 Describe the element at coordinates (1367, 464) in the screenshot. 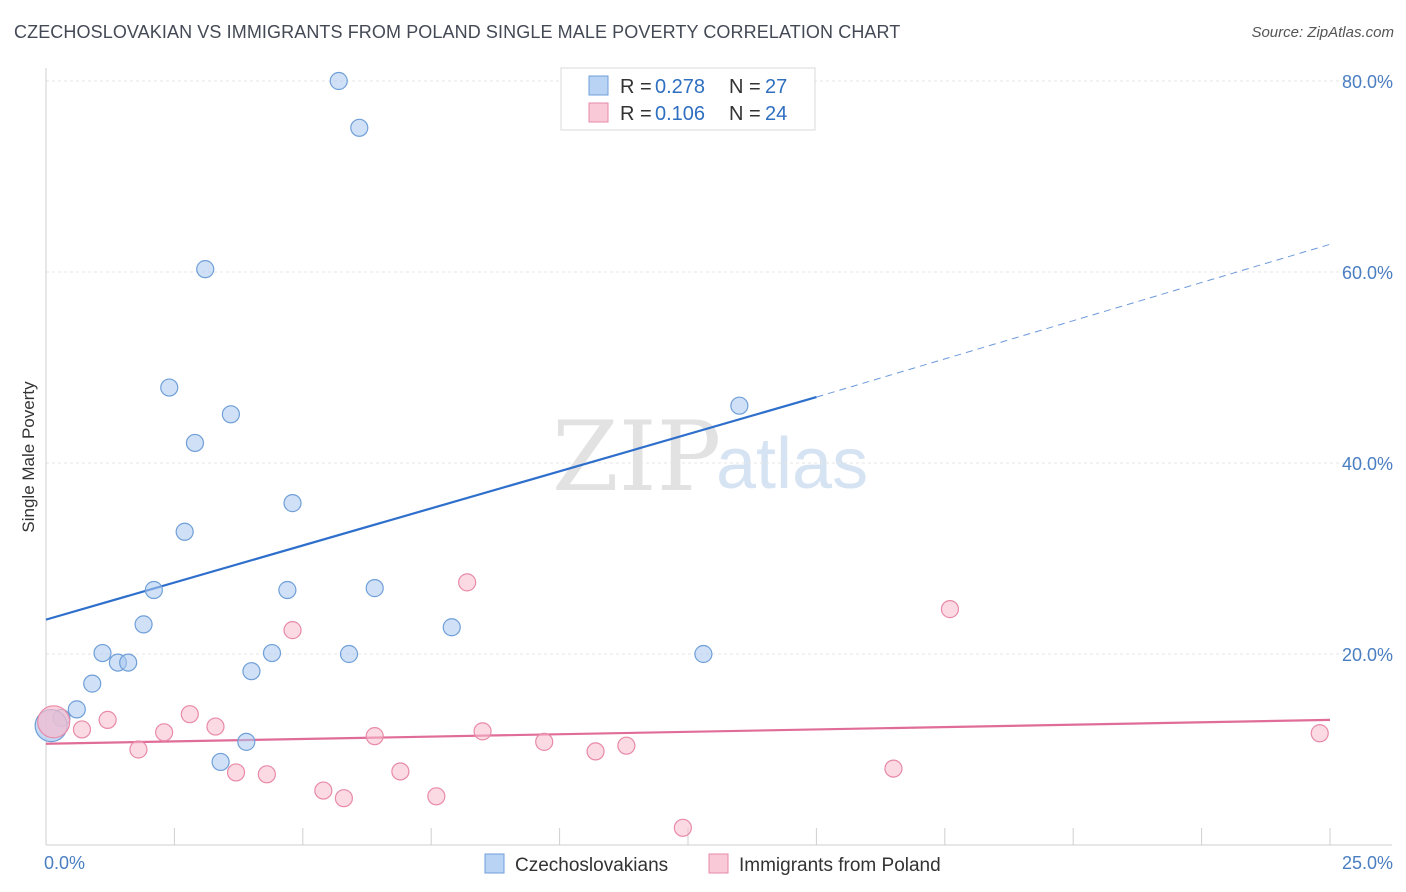

I see `y-tick-label: 40.0%` at that location.